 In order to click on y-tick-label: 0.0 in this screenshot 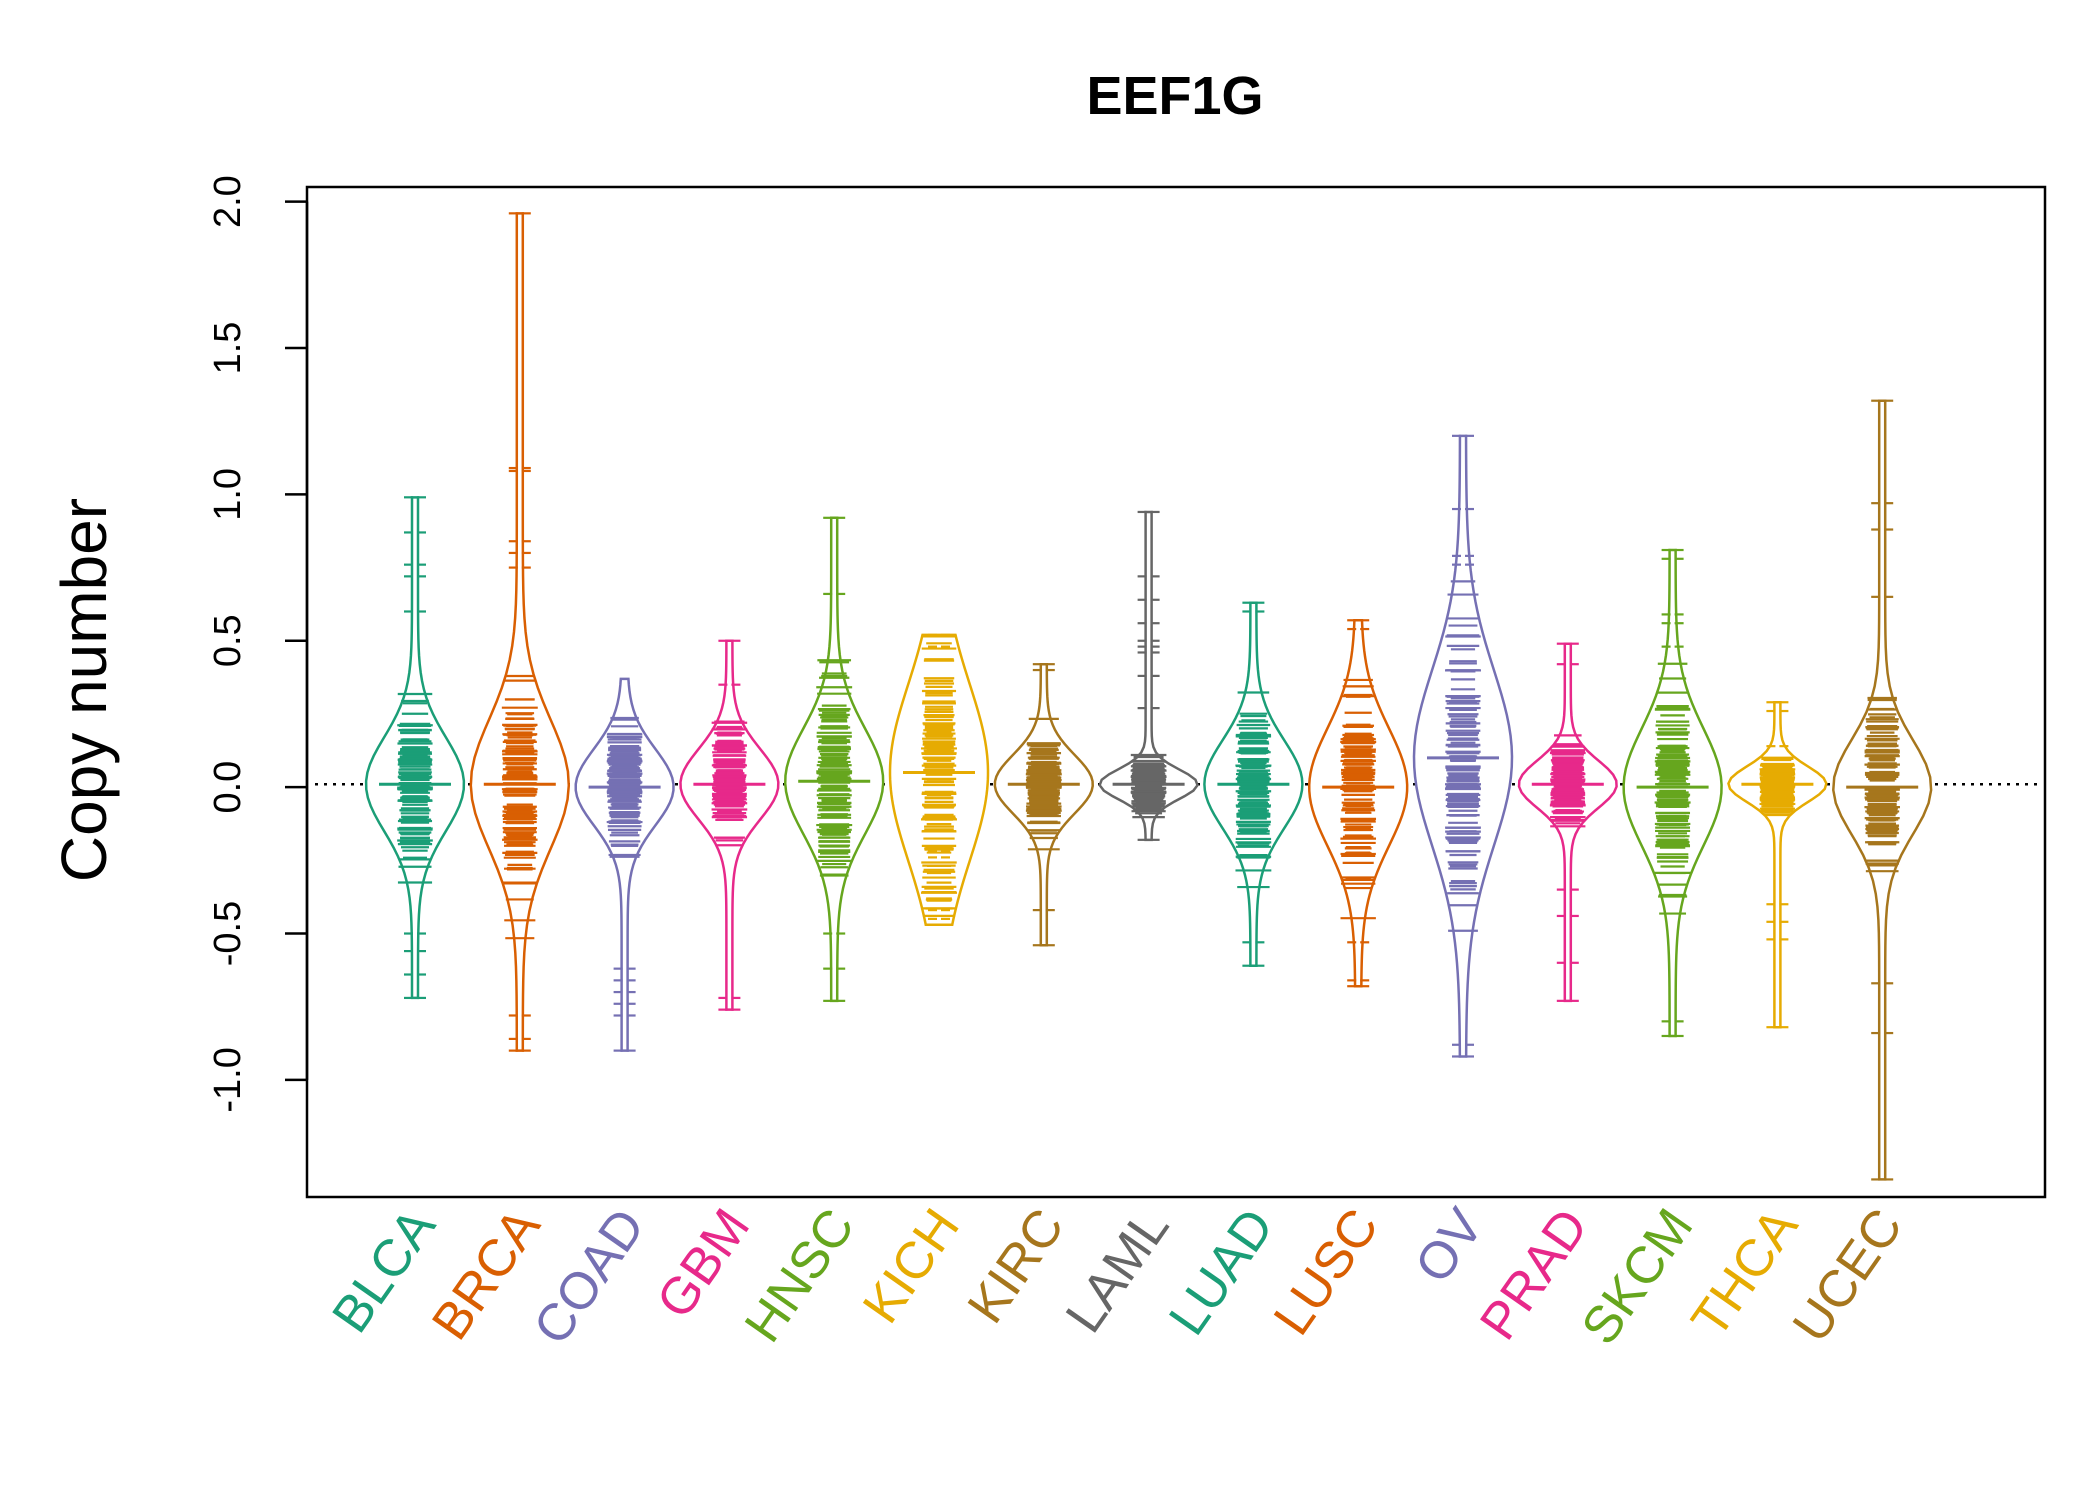, I will do `click(228, 787)`.